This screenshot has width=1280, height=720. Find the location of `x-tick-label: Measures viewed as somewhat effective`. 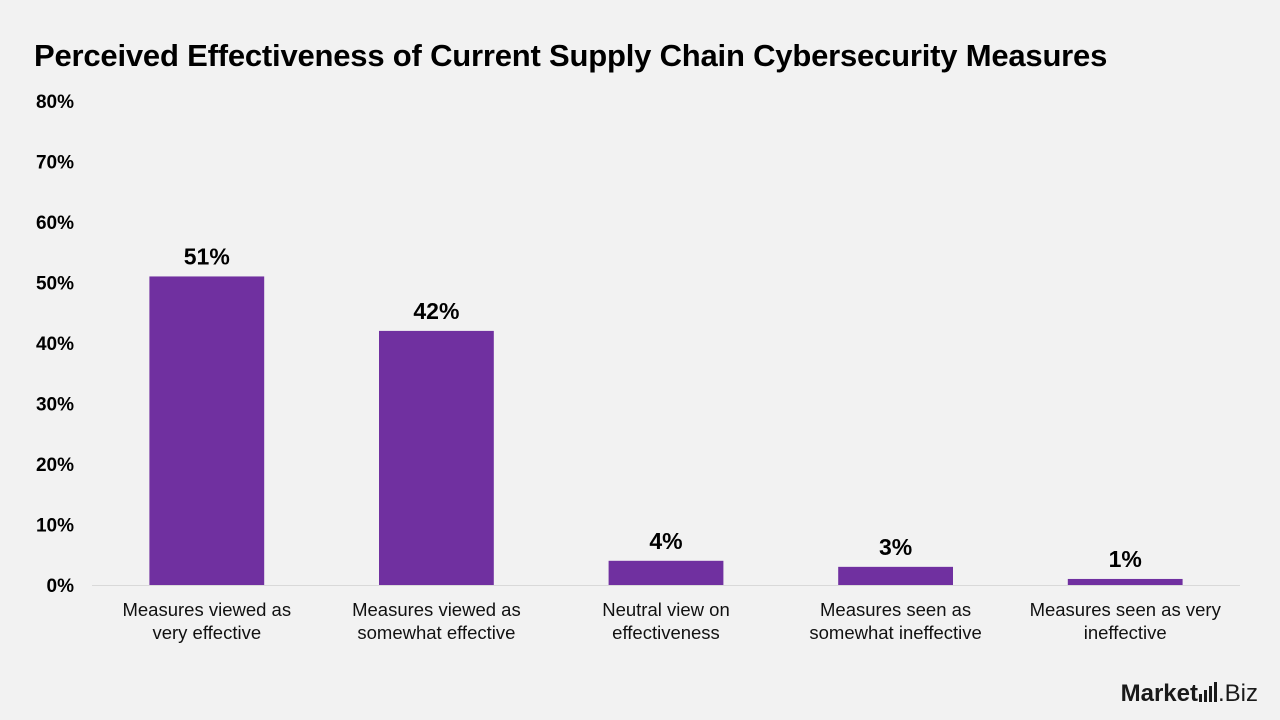

x-tick-label: Measures viewed as somewhat effective is located at coordinates (436, 621).